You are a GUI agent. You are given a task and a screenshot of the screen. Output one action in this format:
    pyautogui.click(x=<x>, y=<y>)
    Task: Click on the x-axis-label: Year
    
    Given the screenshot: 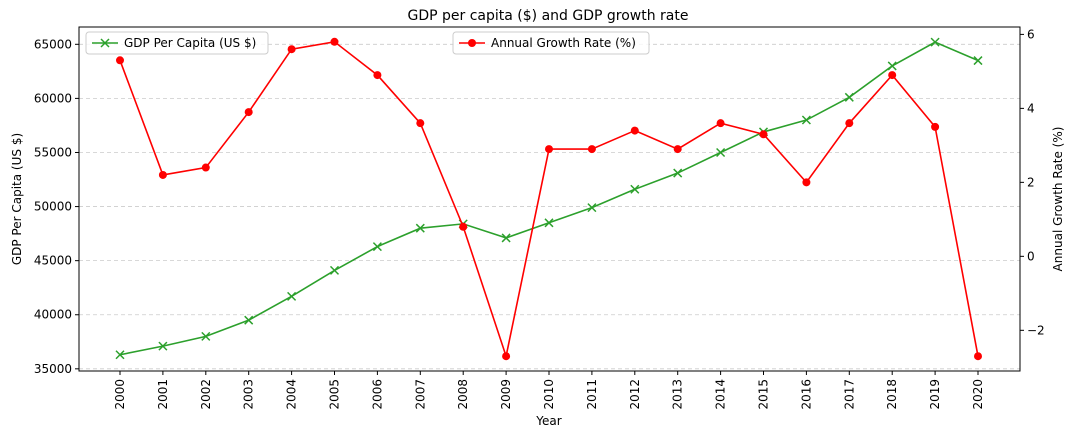 What is the action you would take?
    pyautogui.click(x=548, y=421)
    